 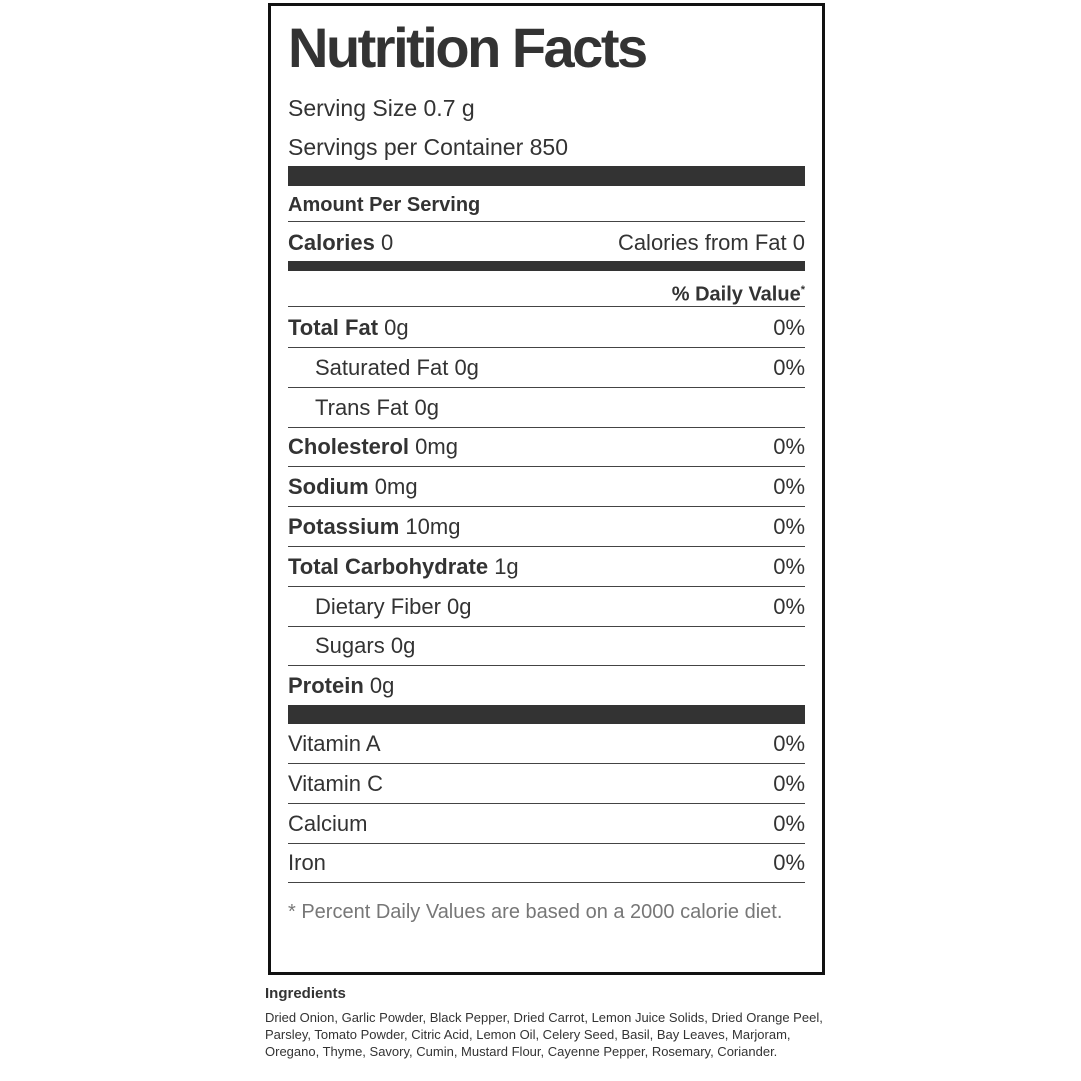 What do you see at coordinates (546, 607) in the screenshot?
I see `nutrient-row: Dietary Fiber 0g 0%` at bounding box center [546, 607].